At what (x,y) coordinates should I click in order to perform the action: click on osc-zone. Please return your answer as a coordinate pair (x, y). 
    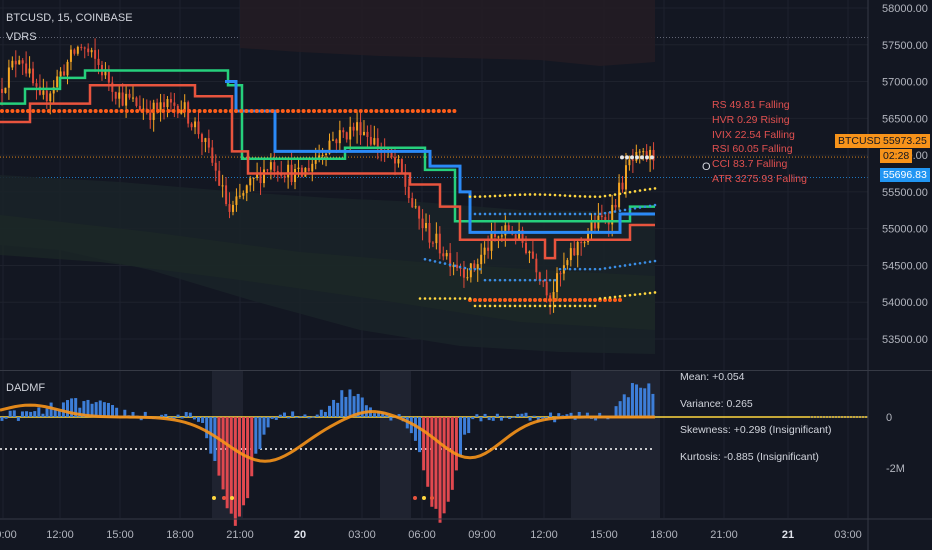
    Looking at the image, I should click on (615, 444).